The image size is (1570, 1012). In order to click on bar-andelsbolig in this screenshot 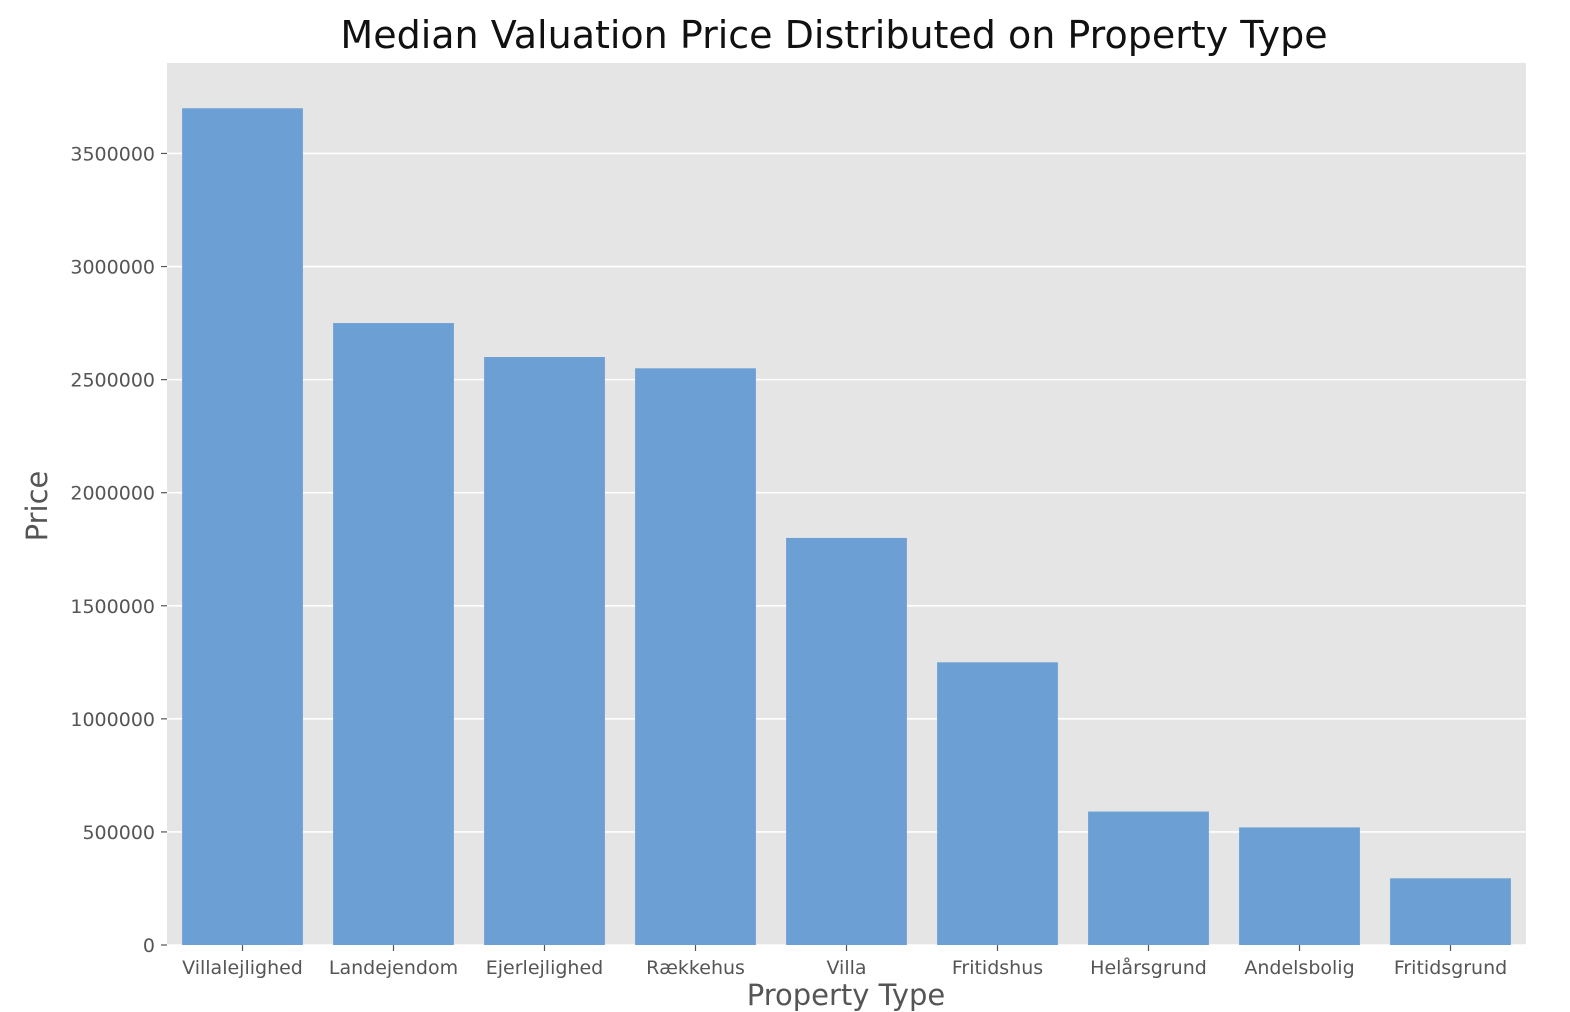, I will do `click(1299, 886)`.